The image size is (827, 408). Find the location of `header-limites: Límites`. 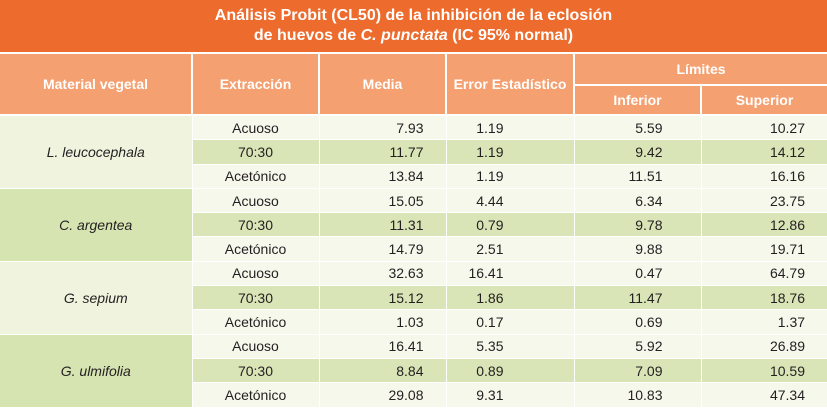

header-limites: Límites is located at coordinates (700, 70).